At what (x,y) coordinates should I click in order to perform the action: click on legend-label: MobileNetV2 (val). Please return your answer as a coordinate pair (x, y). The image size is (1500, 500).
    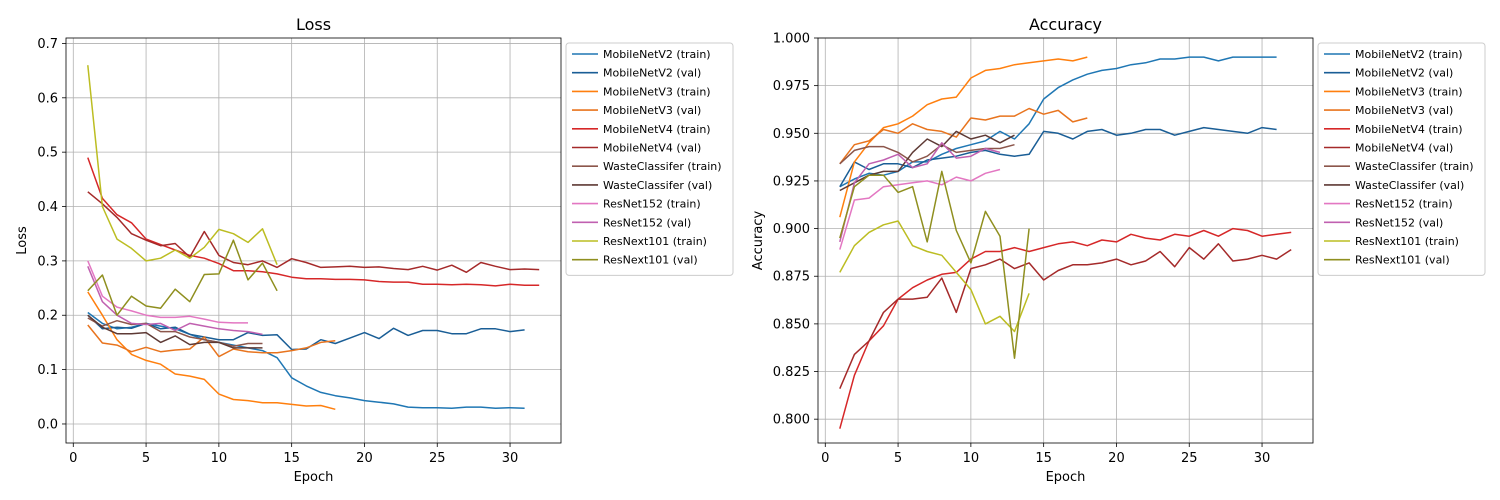
    Looking at the image, I should click on (652, 73).